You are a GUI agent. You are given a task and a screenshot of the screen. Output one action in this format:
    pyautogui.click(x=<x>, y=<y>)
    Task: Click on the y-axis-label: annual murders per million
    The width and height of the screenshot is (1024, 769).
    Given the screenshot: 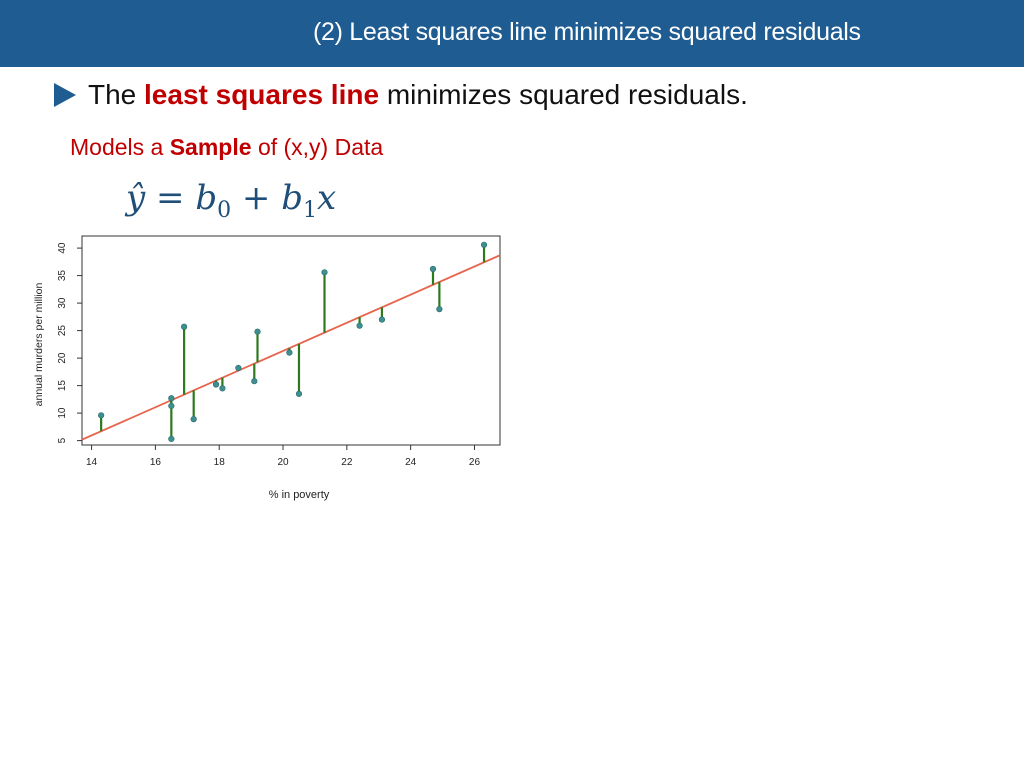 What is the action you would take?
    pyautogui.click(x=39, y=344)
    